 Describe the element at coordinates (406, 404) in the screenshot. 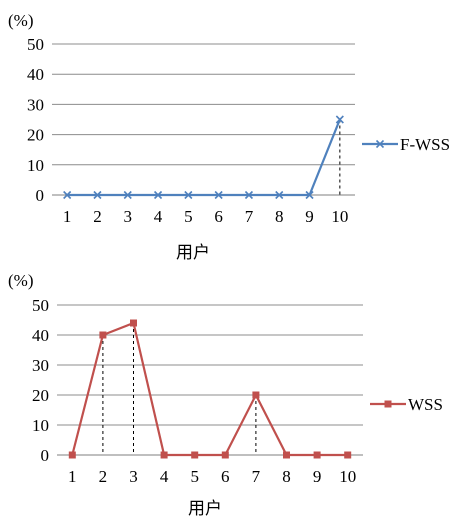

I see `legend: WSS` at that location.